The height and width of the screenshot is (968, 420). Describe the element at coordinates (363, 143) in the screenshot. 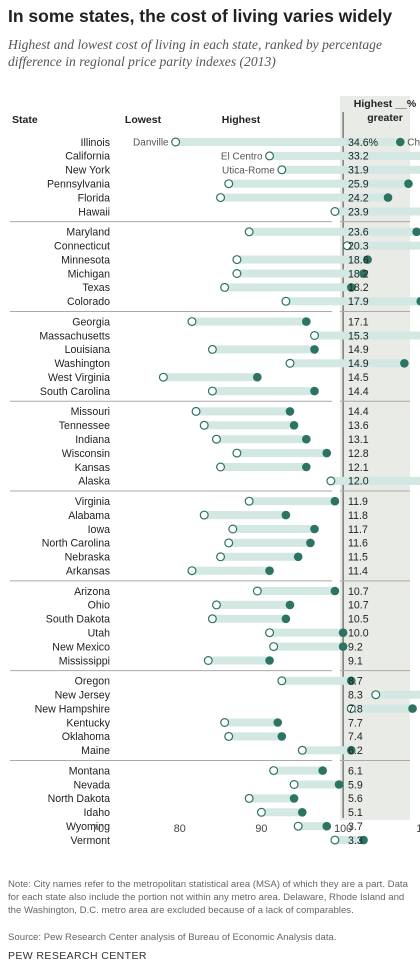

I see `pct-value: 34.6%` at that location.